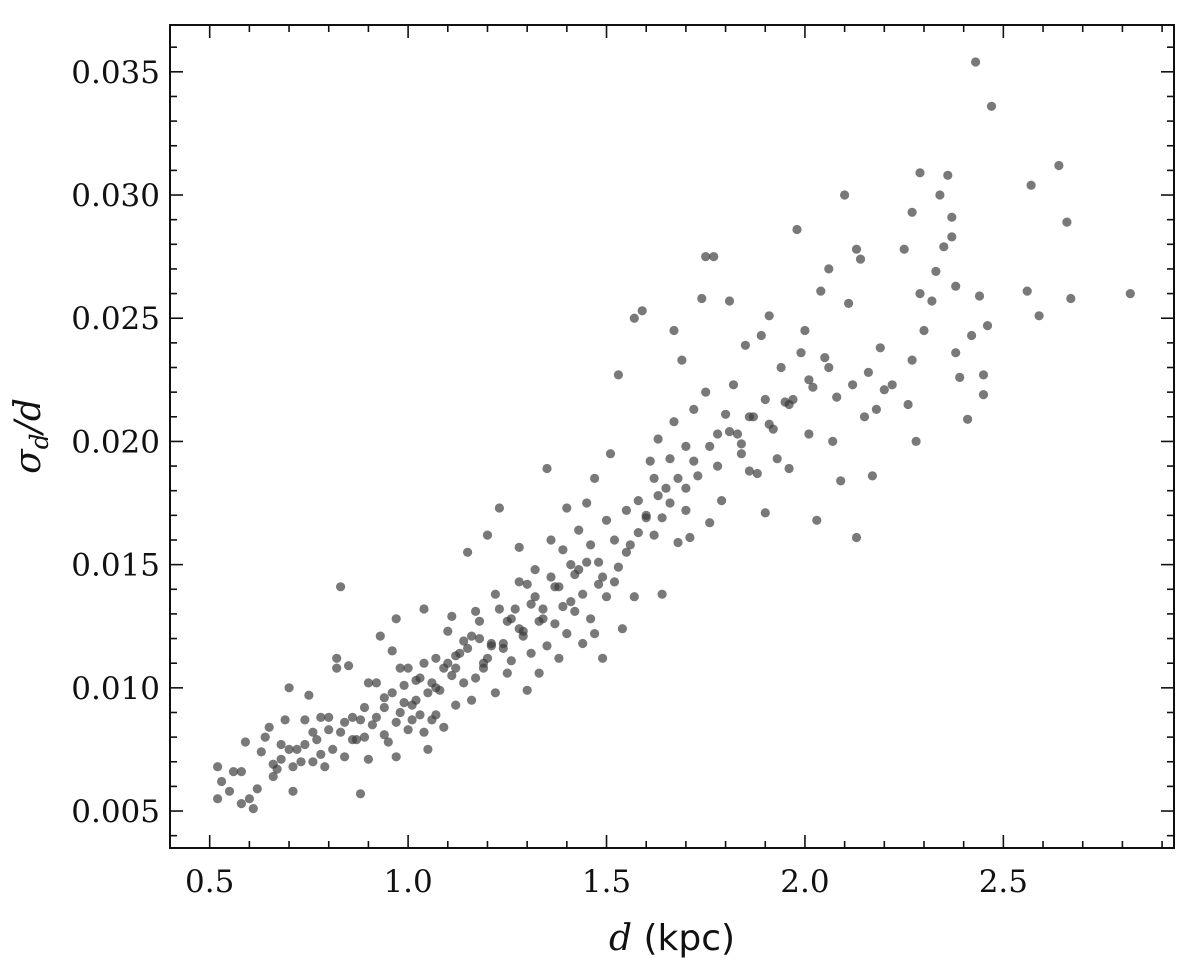  Describe the element at coordinates (606, 882) in the screenshot. I see `x-tick-labels: 0.5 1.0 1.5 2.0 2.5` at that location.